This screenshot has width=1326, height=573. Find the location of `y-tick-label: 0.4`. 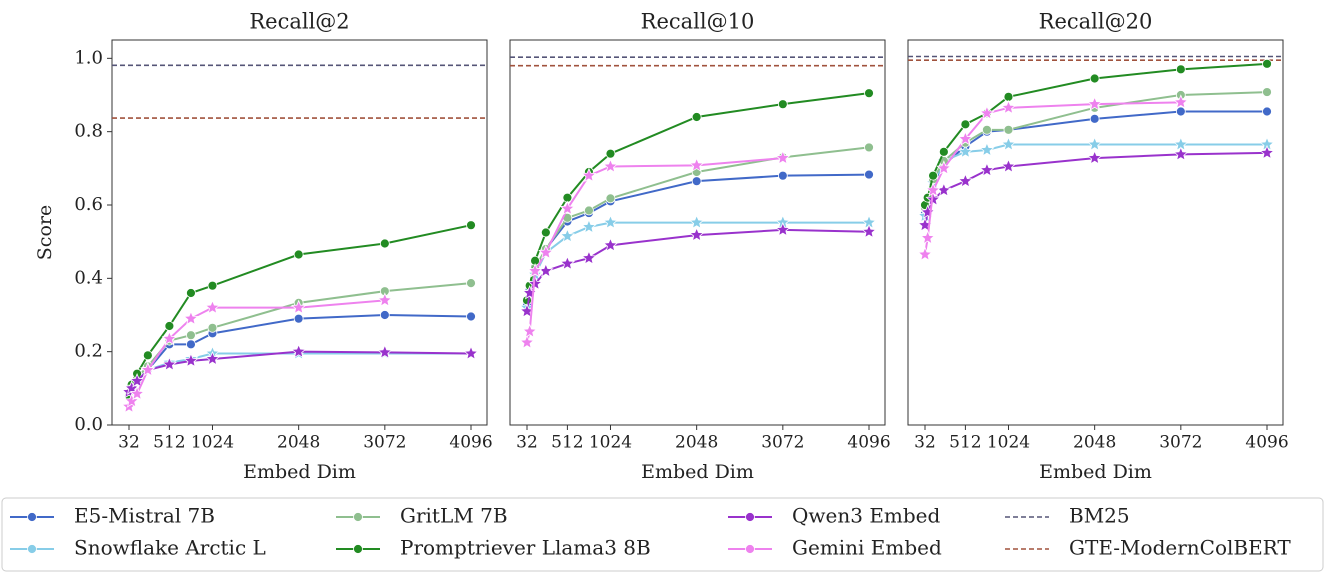

y-tick-label: 0.4 is located at coordinates (88, 277).